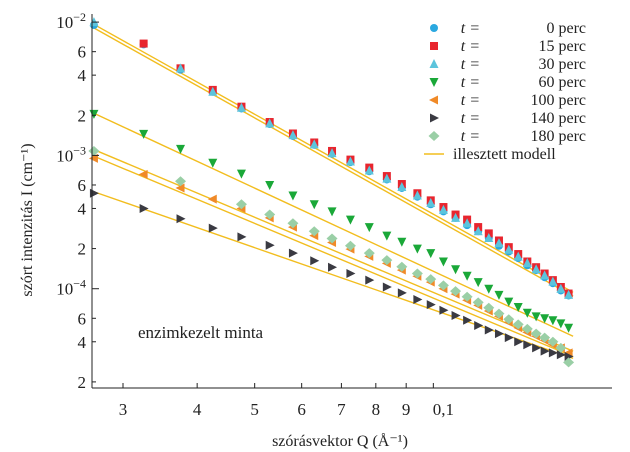 Image resolution: width=630 pixels, height=452 pixels. I want to click on legend-time-label: 15 perc, so click(562, 46).